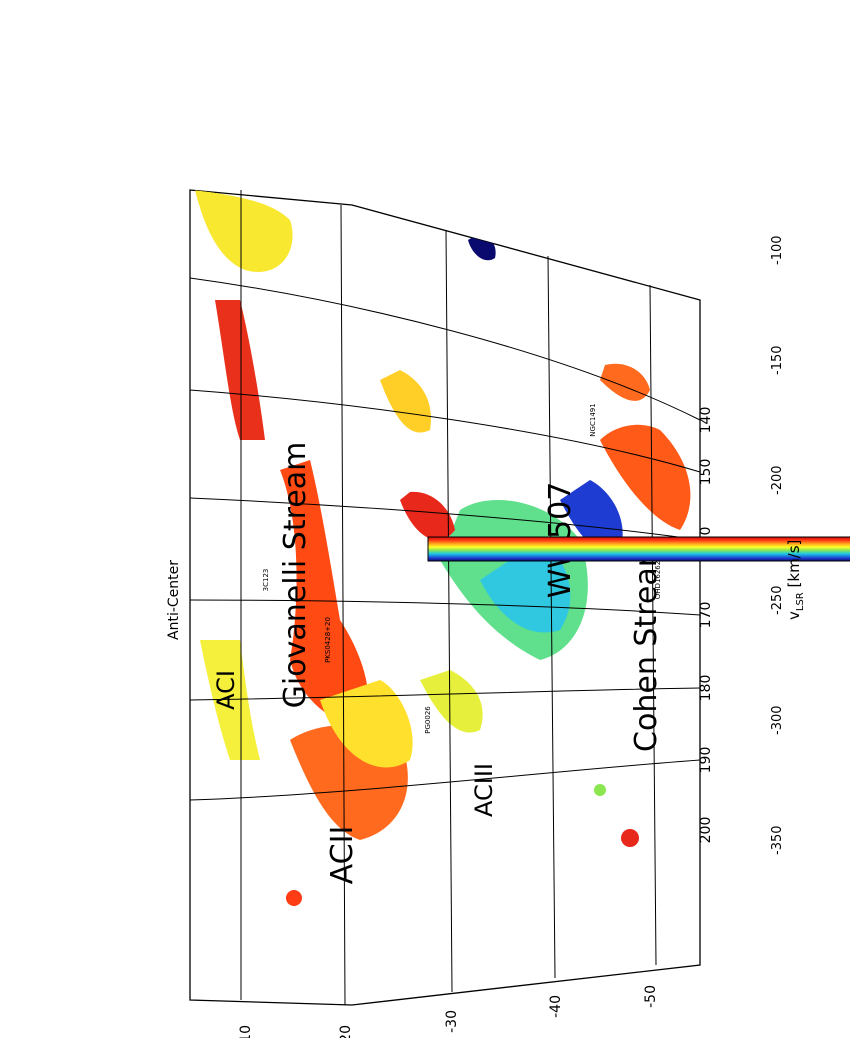 This screenshot has height=1038, width=850. What do you see at coordinates (658, 580) in the screenshot?
I see `label-ohd: OHD16262` at bounding box center [658, 580].